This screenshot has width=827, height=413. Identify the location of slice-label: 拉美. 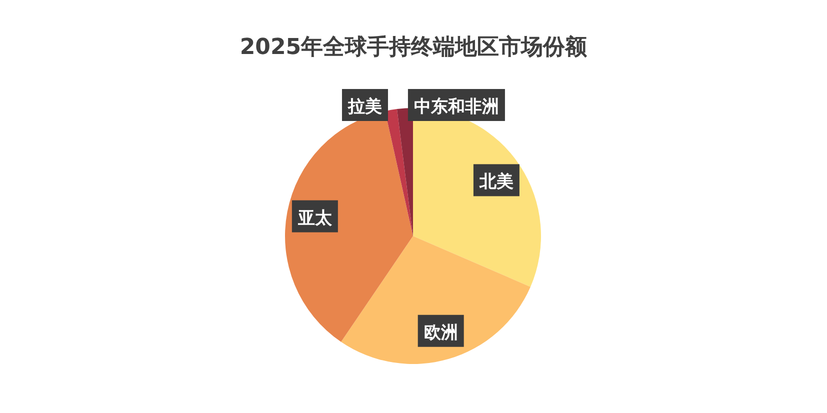
(364, 107).